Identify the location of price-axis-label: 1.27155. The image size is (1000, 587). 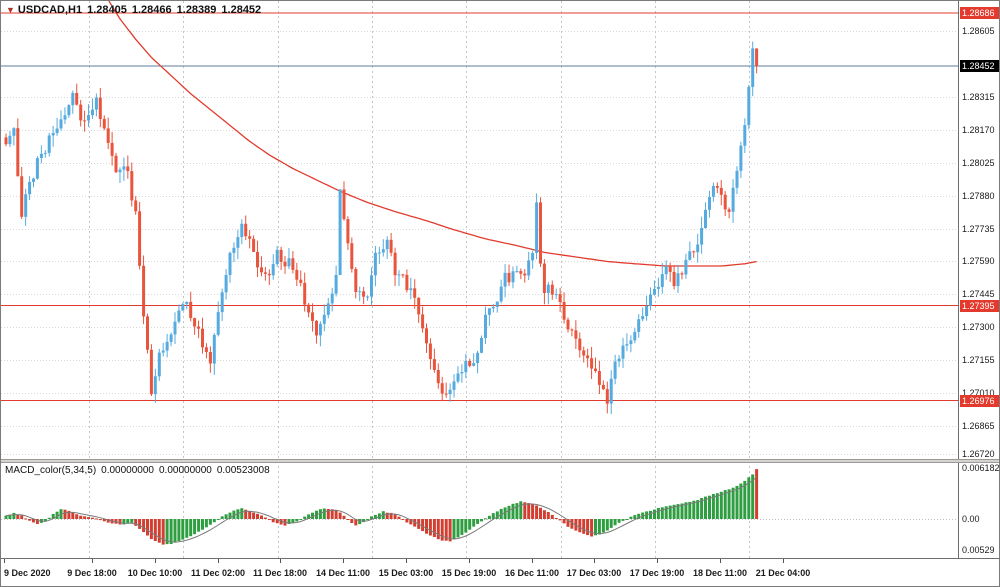
(978, 360).